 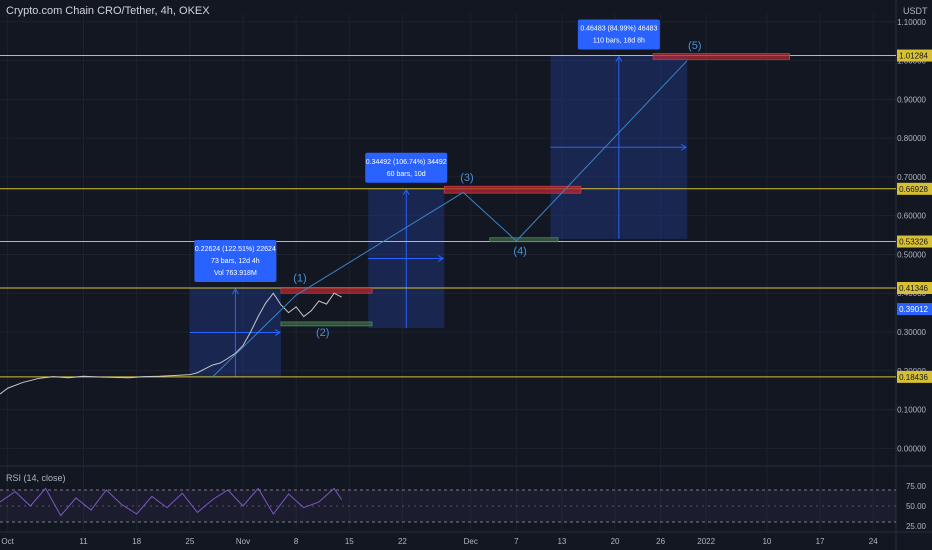 What do you see at coordinates (519, 251) in the screenshot?
I see `wave-label: (4)` at bounding box center [519, 251].